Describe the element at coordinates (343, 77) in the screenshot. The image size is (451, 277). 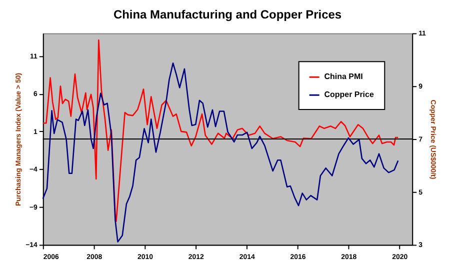
I see `legend-label: China PMI` at that location.